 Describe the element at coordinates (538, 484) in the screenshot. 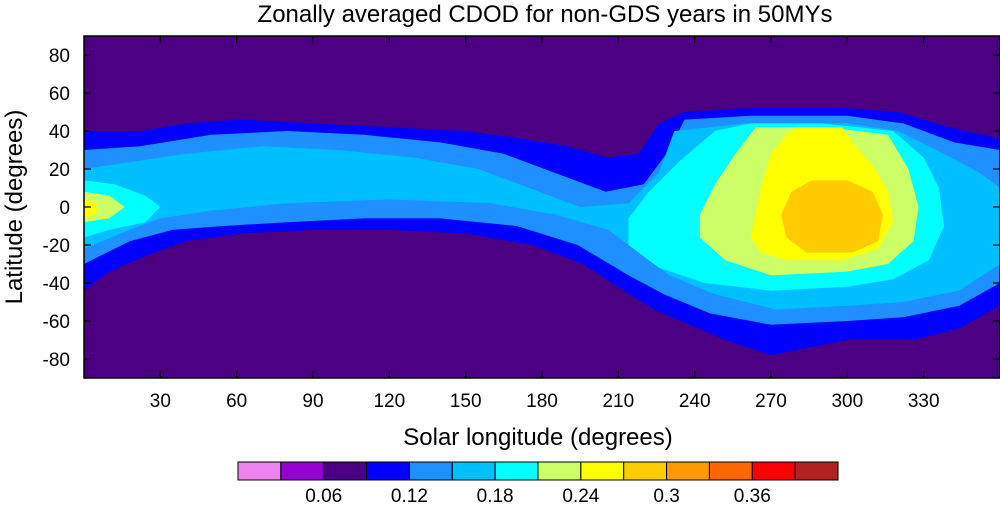

I see `colorbar: 0.06 0.12 0.18 0.24 0.3 0.36` at that location.